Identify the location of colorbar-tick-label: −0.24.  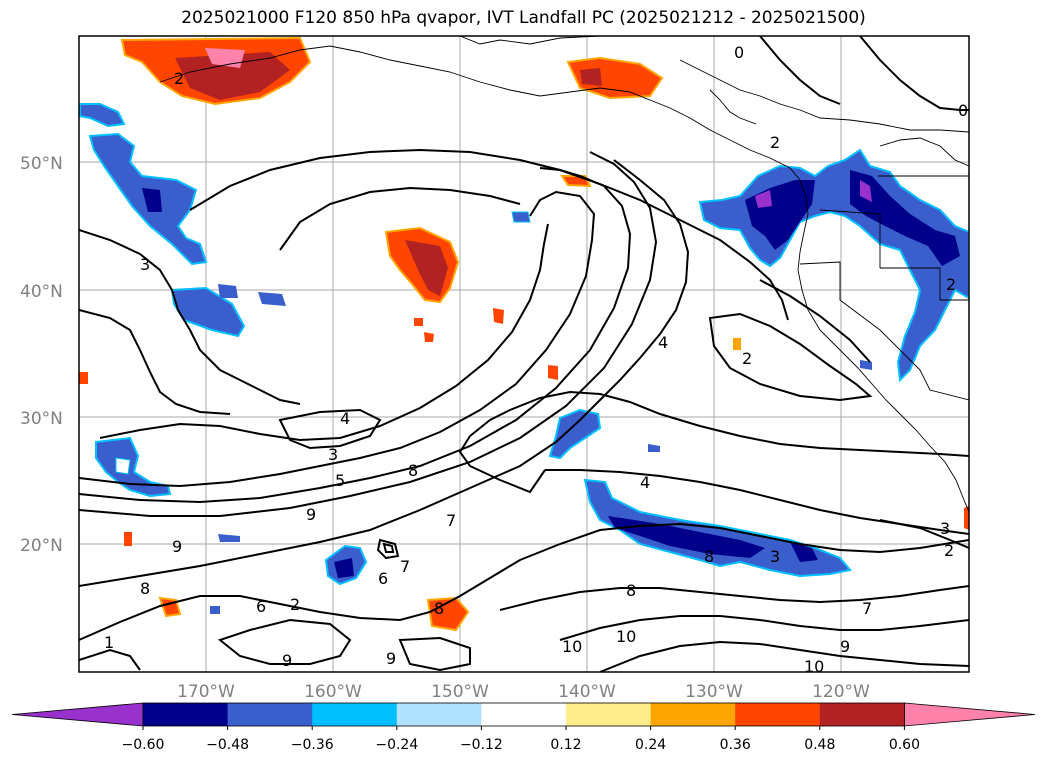
(396, 745).